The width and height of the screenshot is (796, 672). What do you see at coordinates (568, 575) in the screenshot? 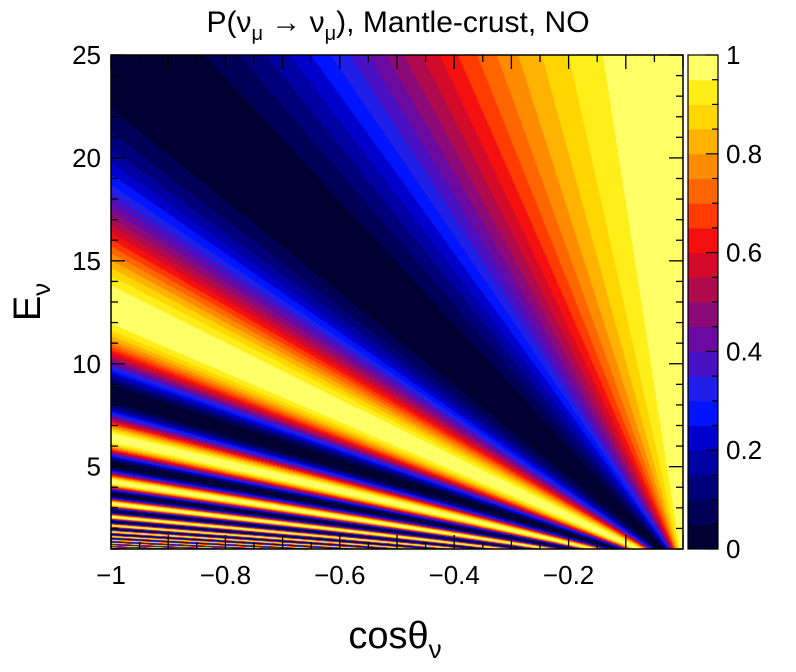
I see `x-tick-label: −0.2` at bounding box center [568, 575].